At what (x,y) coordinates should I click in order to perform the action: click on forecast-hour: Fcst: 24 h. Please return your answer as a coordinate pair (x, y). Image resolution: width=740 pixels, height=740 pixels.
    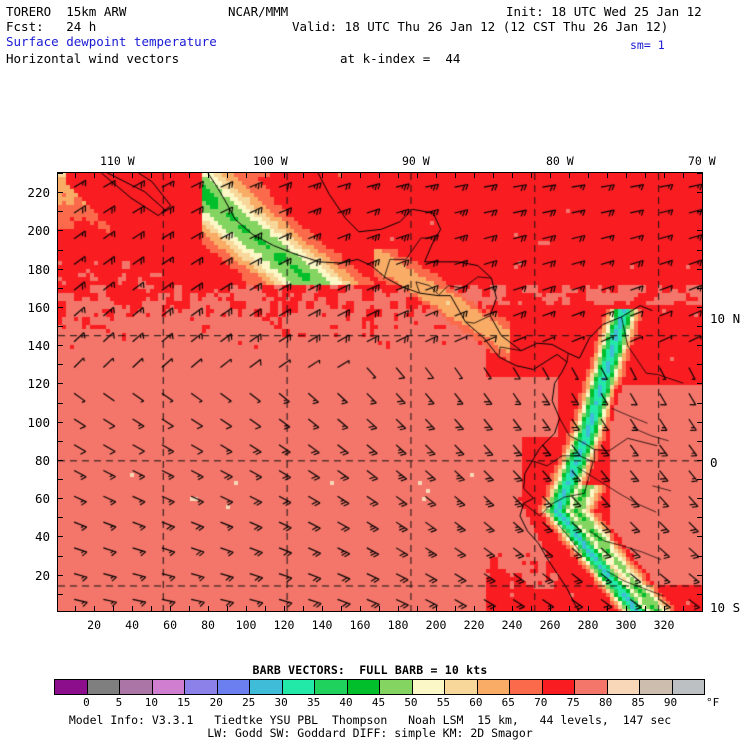
    Looking at the image, I should click on (51, 26).